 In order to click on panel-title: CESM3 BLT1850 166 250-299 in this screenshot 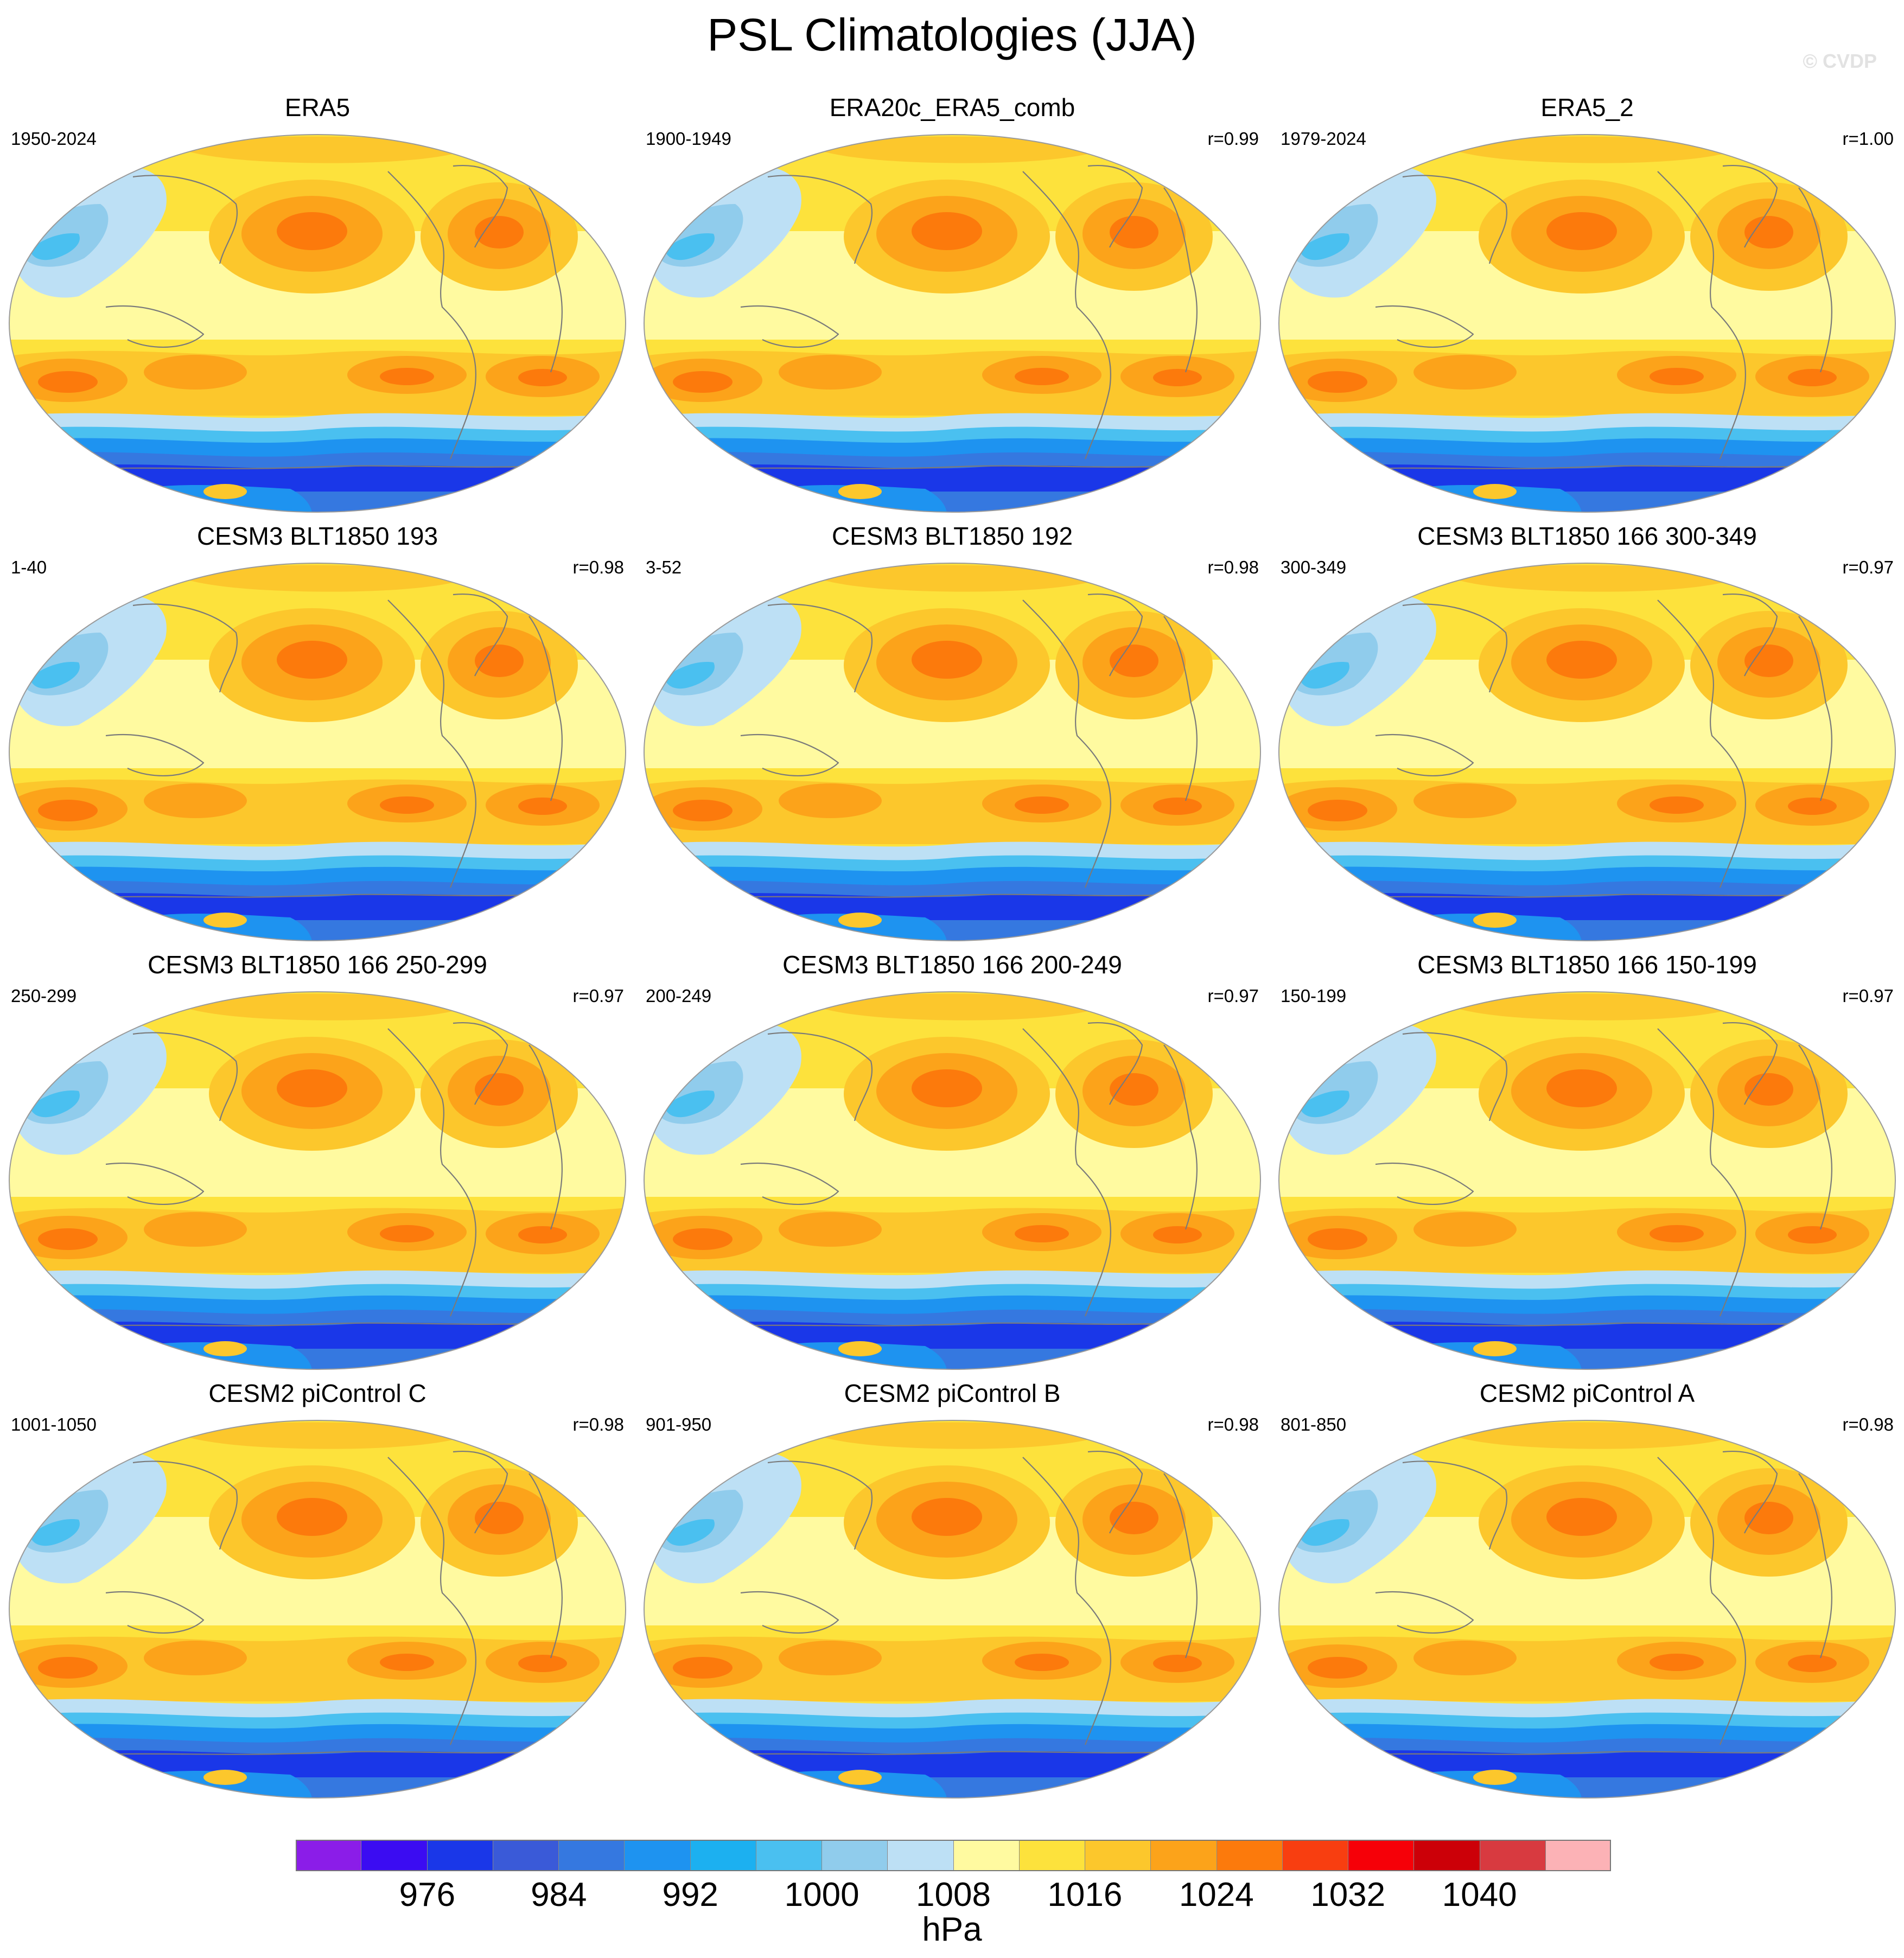, I will do `click(317, 965)`.